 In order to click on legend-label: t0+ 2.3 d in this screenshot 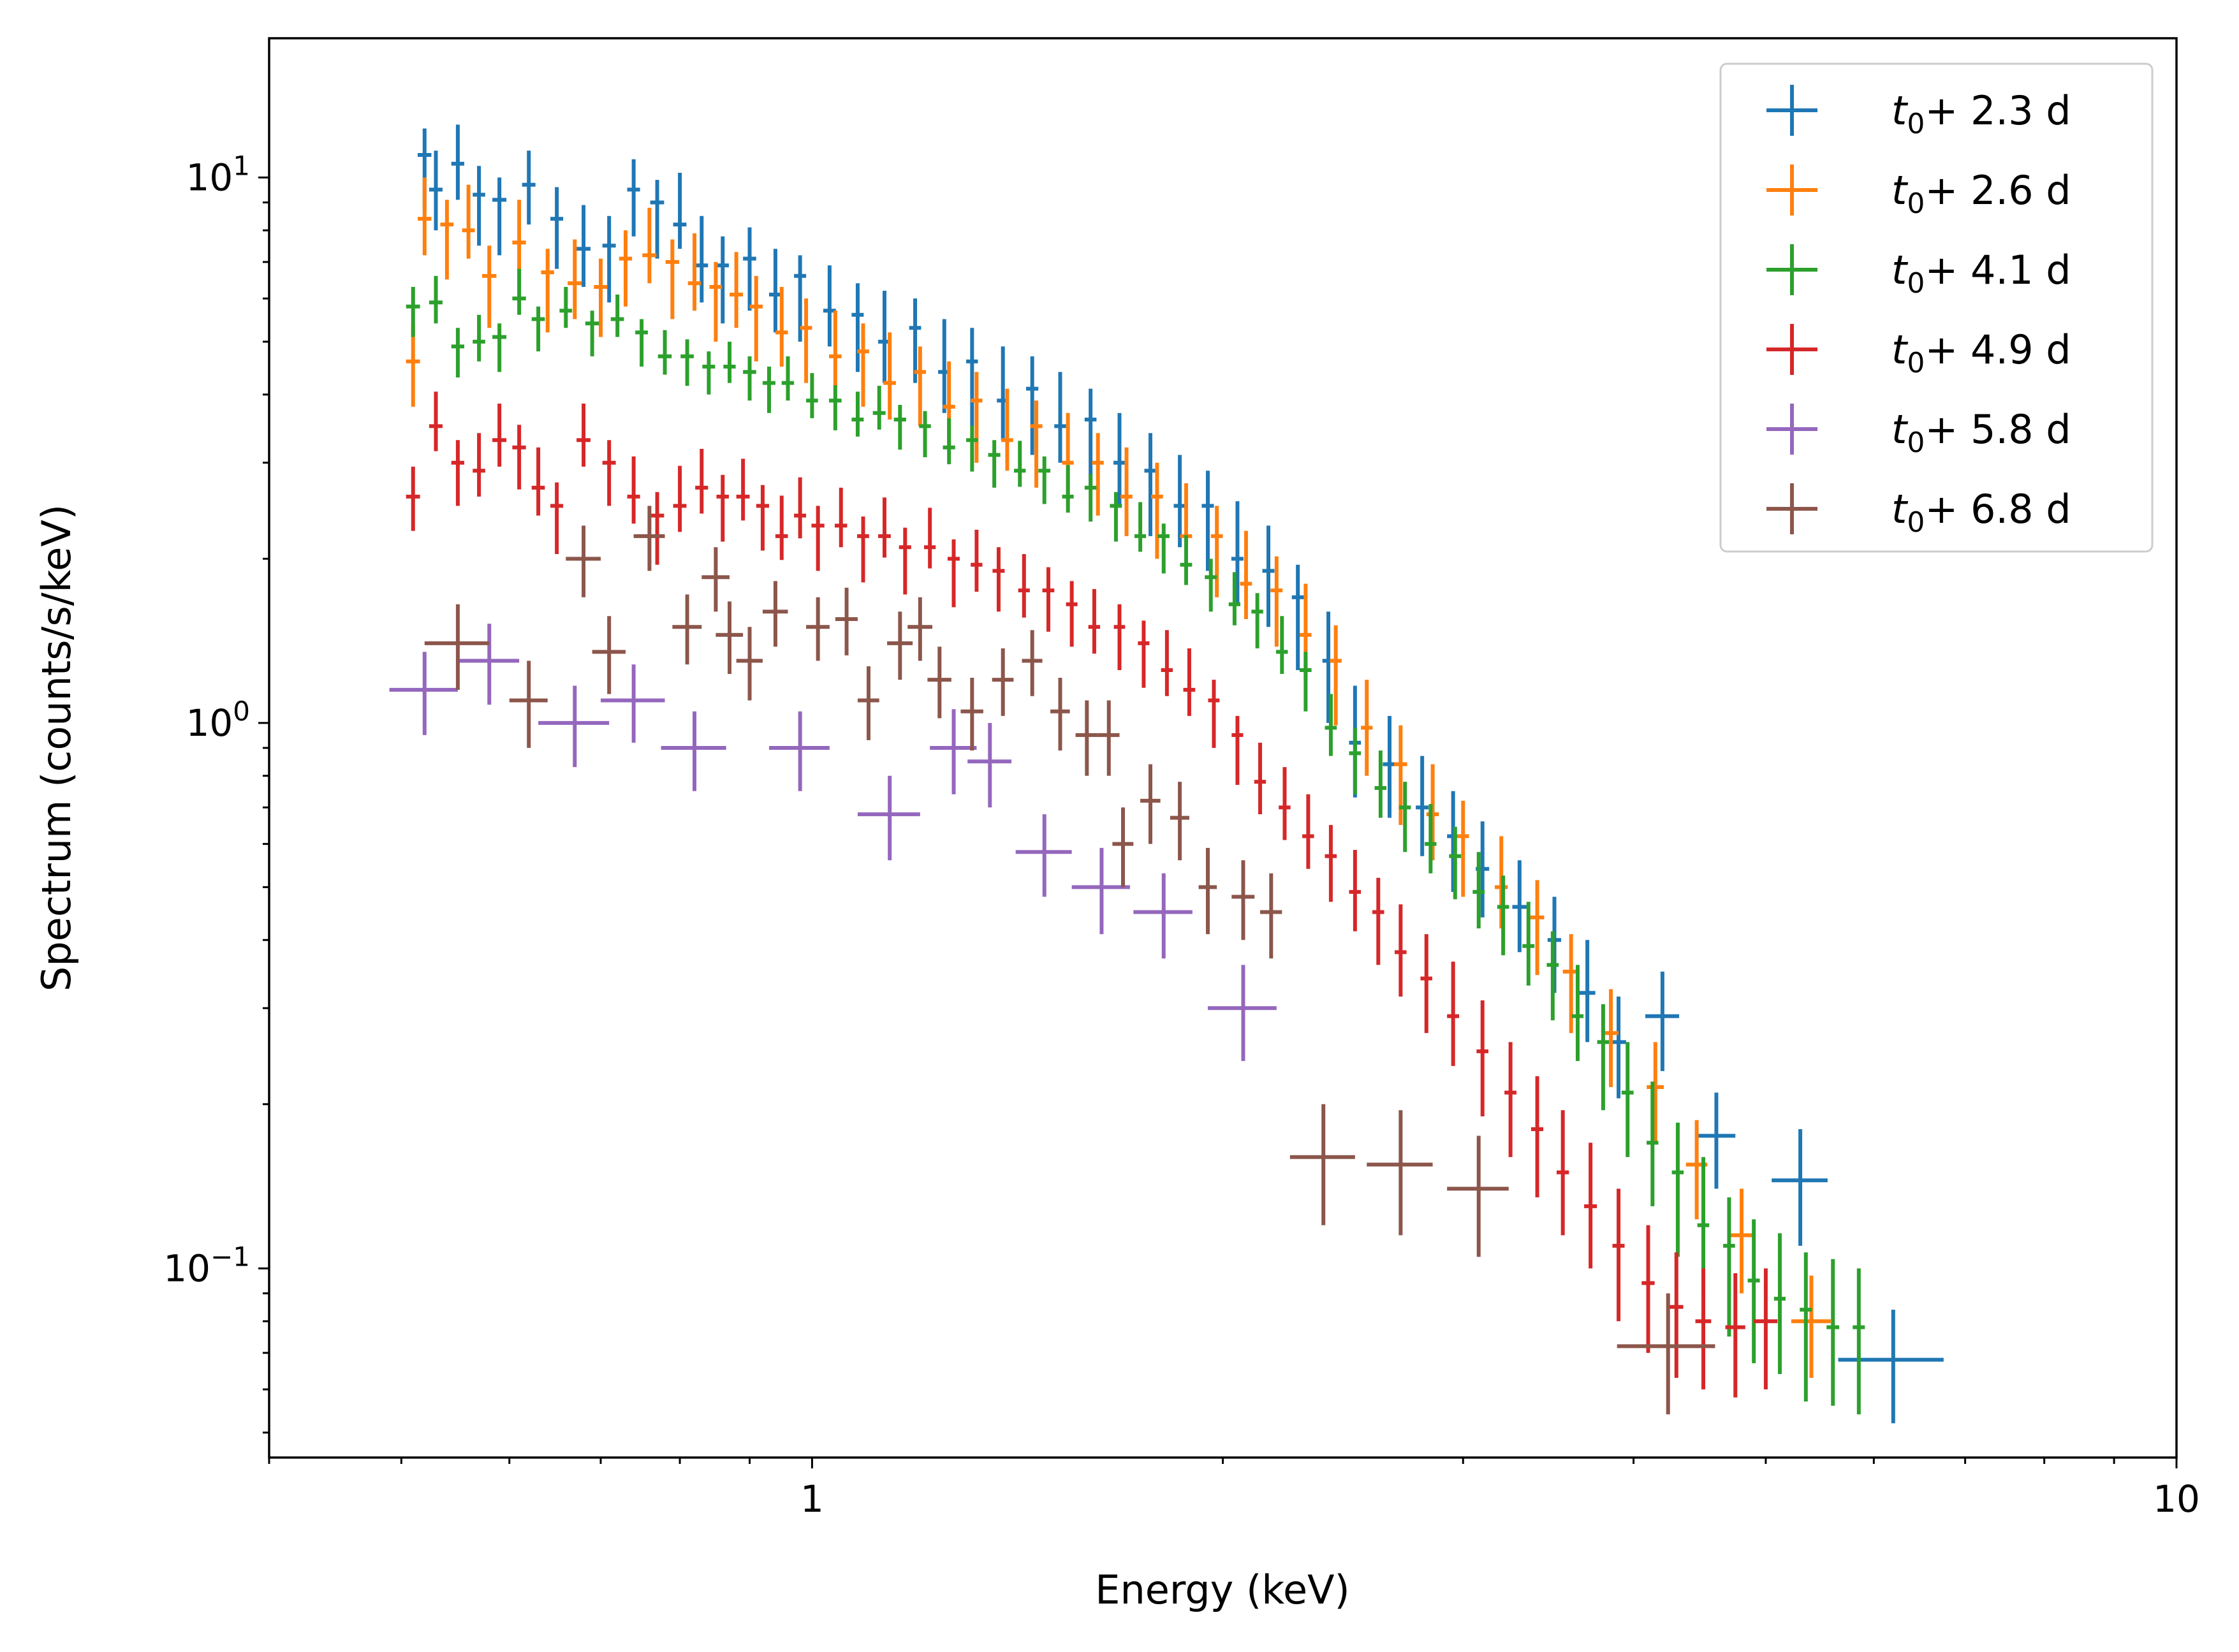, I will do `click(1981, 114)`.